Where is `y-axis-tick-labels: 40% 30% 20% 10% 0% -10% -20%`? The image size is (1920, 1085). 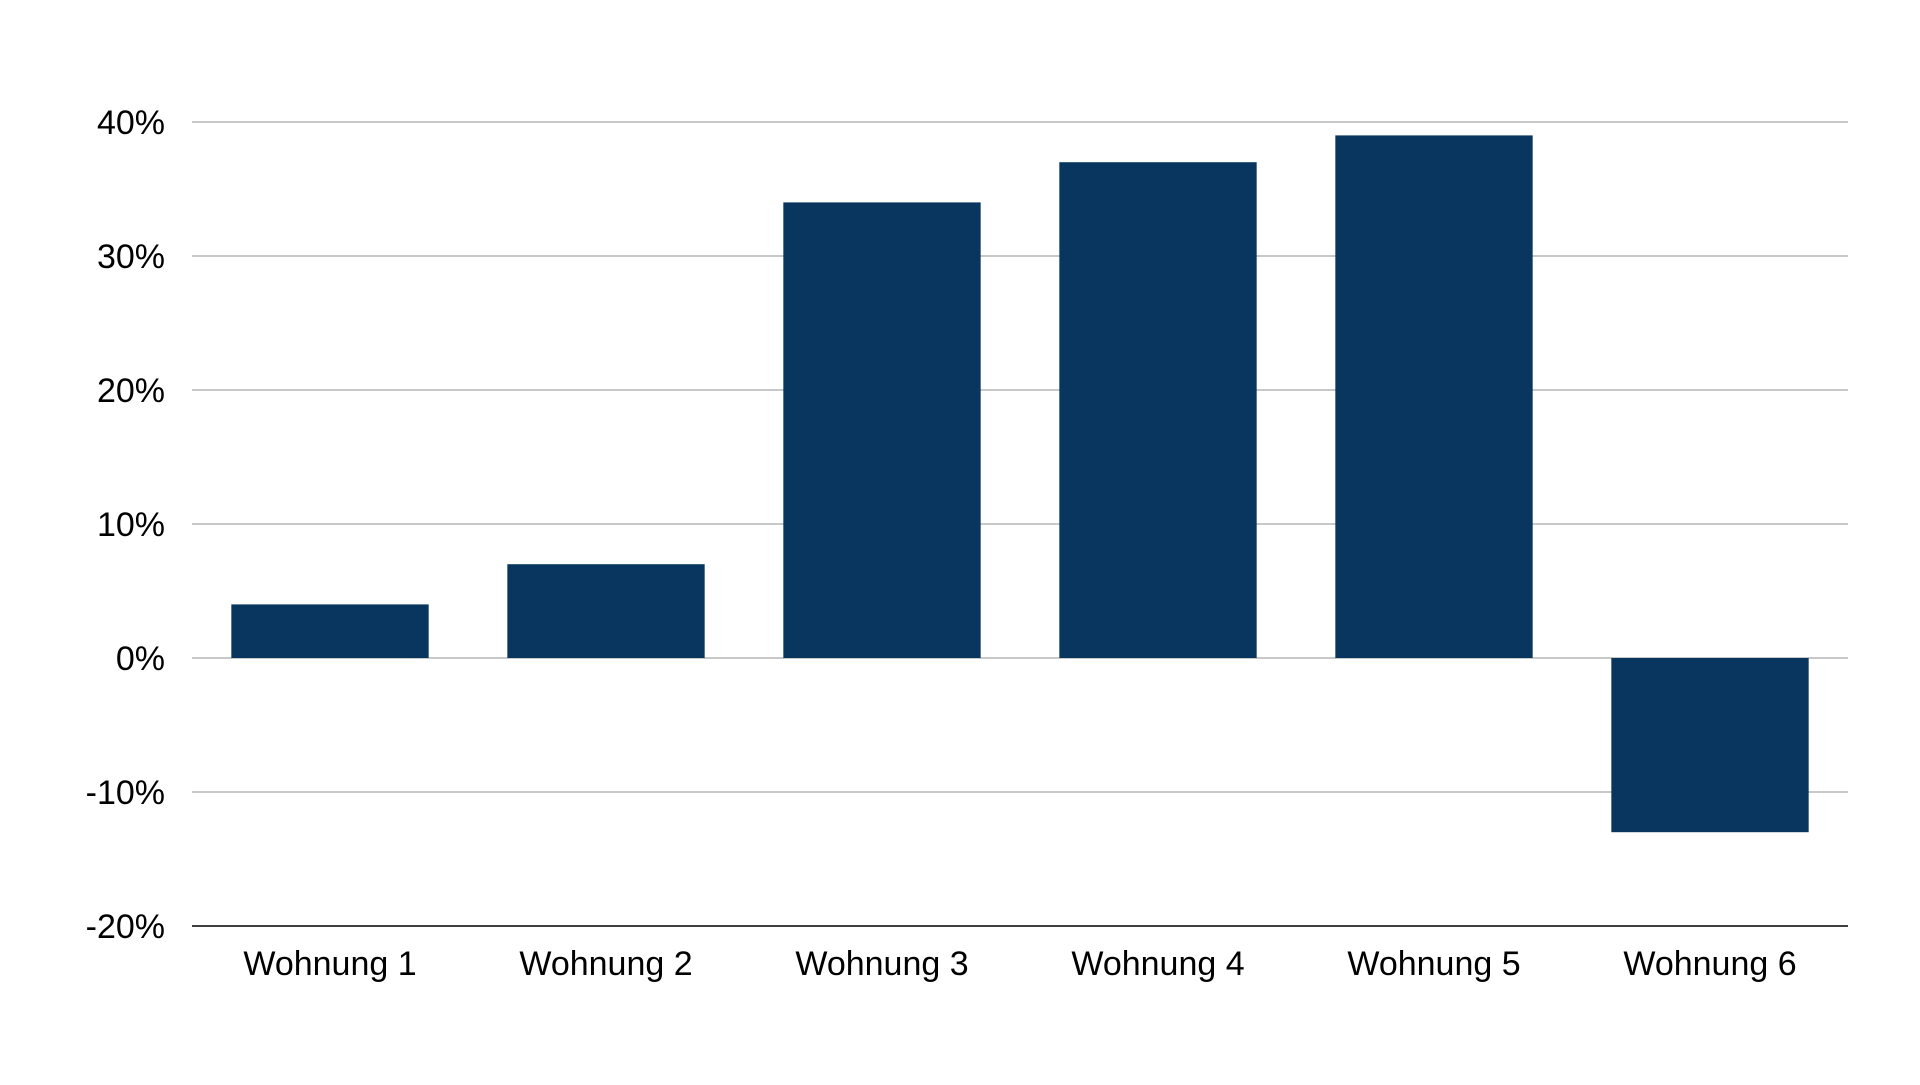 y-axis-tick-labels: 40% 30% 20% 10% 0% -10% -20% is located at coordinates (125, 525).